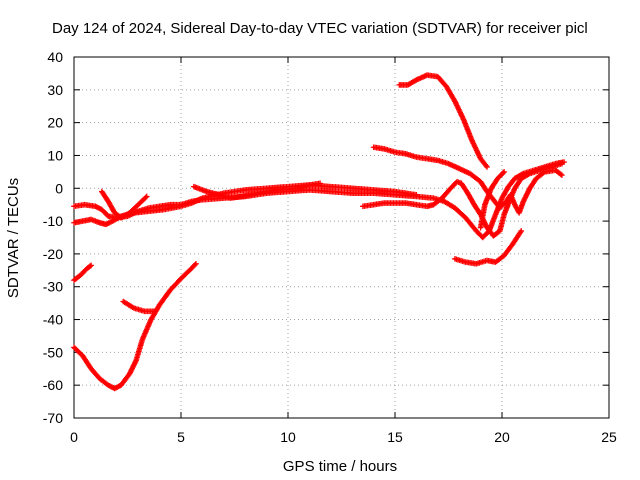  What do you see at coordinates (181, 437) in the screenshot?
I see `x-tick-label: 5` at bounding box center [181, 437].